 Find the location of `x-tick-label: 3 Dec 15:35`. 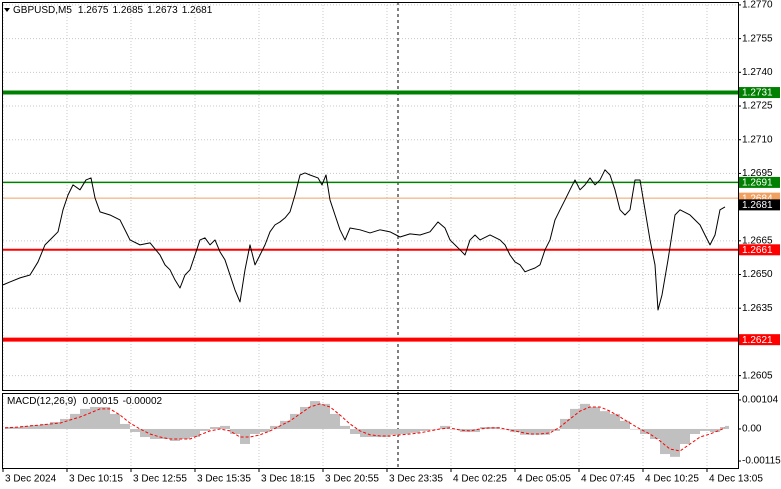

x-tick-label: 3 Dec 15:35 is located at coordinates (224, 479).